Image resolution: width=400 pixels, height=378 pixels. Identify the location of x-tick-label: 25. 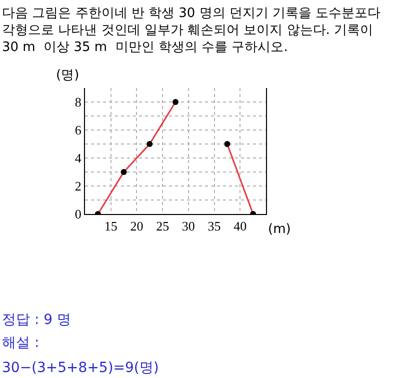
(163, 226).